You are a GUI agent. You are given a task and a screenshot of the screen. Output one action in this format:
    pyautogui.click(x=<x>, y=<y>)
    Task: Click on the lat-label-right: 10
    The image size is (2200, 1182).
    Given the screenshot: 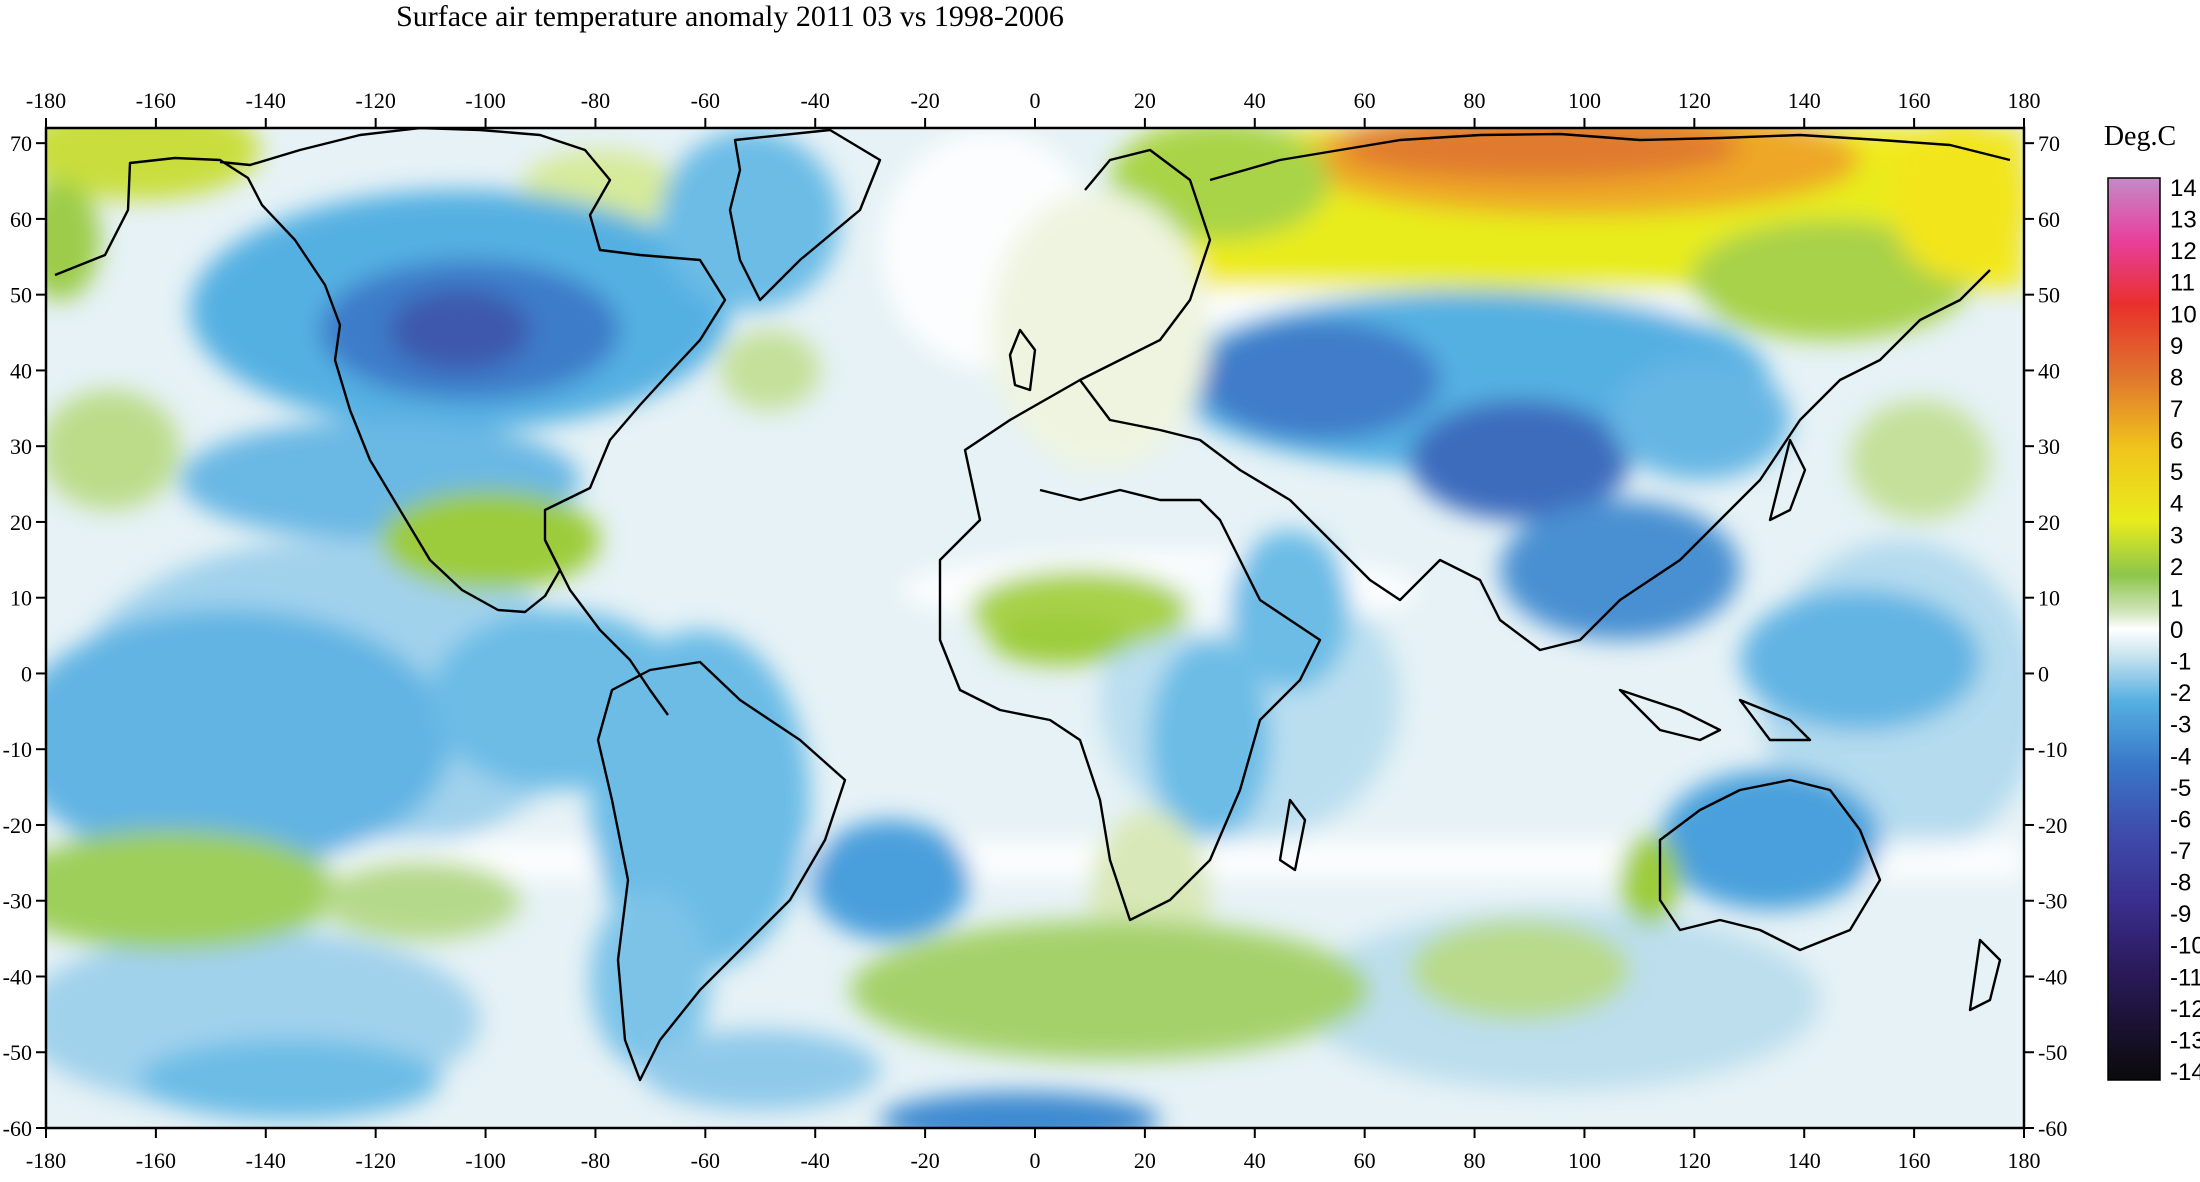 What is the action you would take?
    pyautogui.click(x=2049, y=598)
    